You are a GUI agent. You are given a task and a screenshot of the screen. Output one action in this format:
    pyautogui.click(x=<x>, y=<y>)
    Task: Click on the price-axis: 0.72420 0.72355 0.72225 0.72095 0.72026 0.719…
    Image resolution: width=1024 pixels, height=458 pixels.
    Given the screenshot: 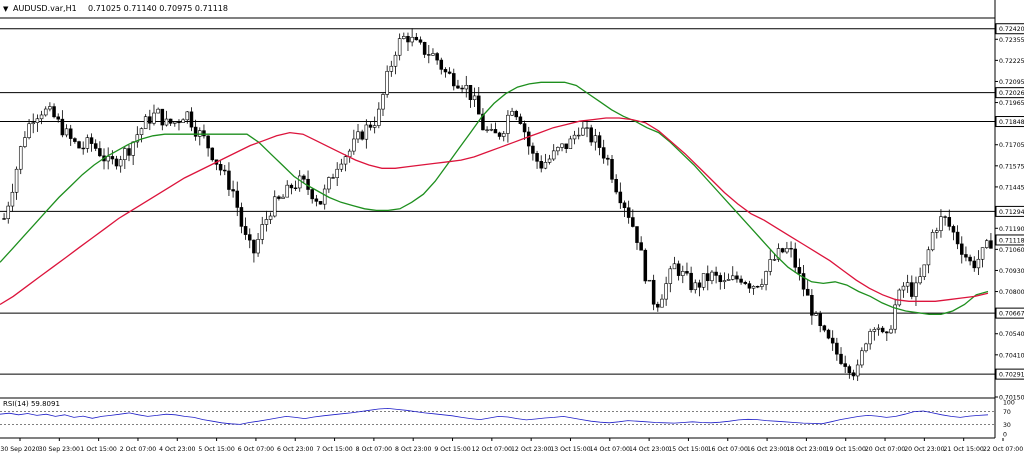 What is the action you would take?
    pyautogui.click(x=1009, y=212)
    